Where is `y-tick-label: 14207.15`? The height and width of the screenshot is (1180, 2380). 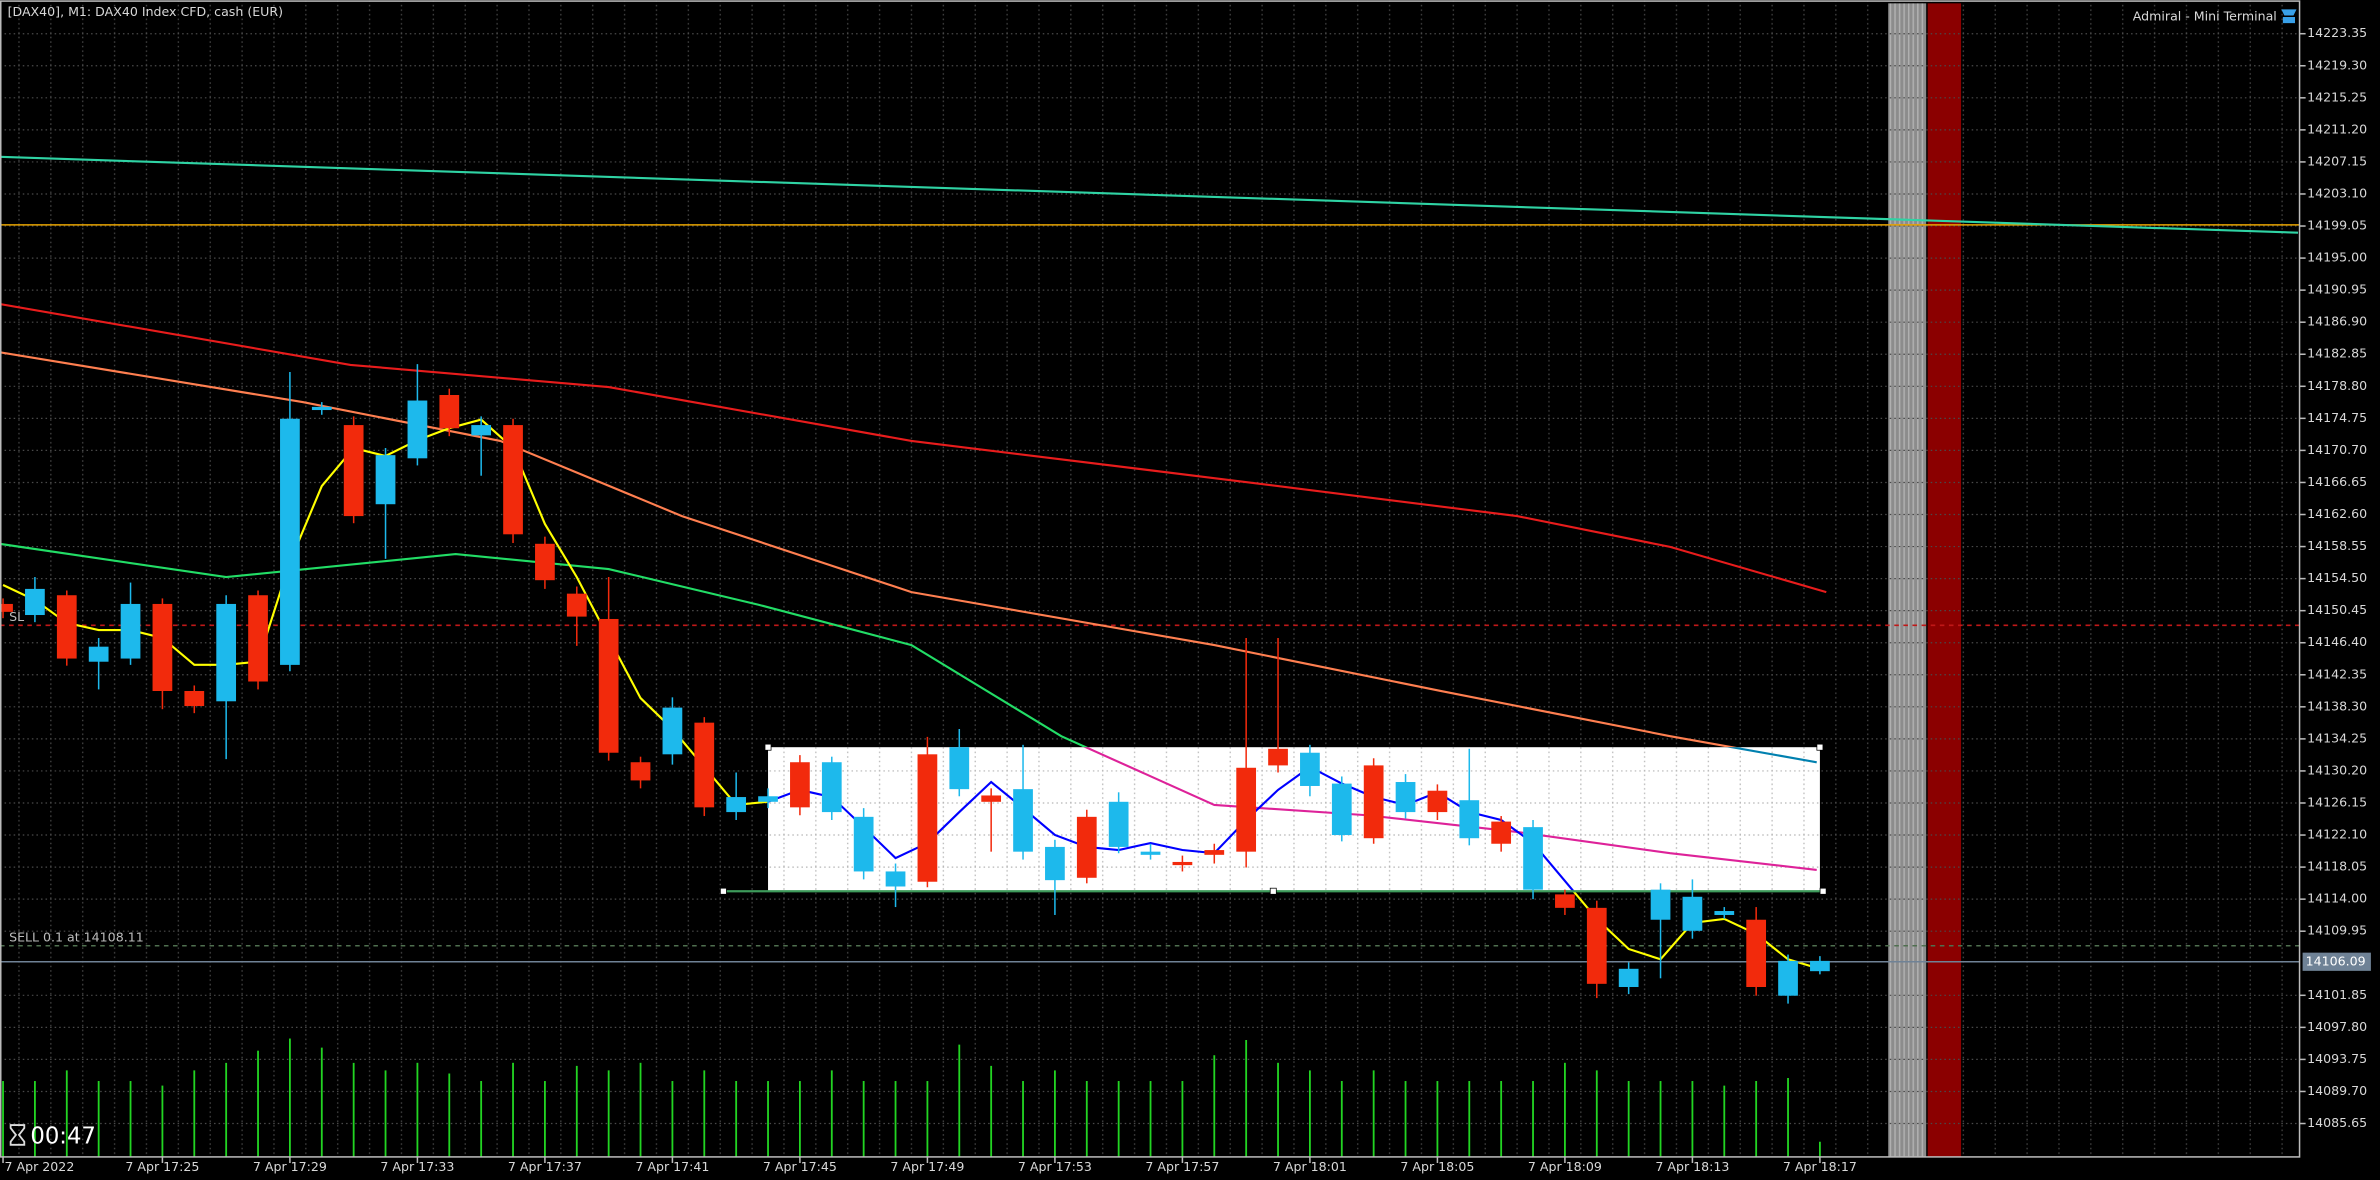 y-tick-label: 14207.15 is located at coordinates (2337, 160).